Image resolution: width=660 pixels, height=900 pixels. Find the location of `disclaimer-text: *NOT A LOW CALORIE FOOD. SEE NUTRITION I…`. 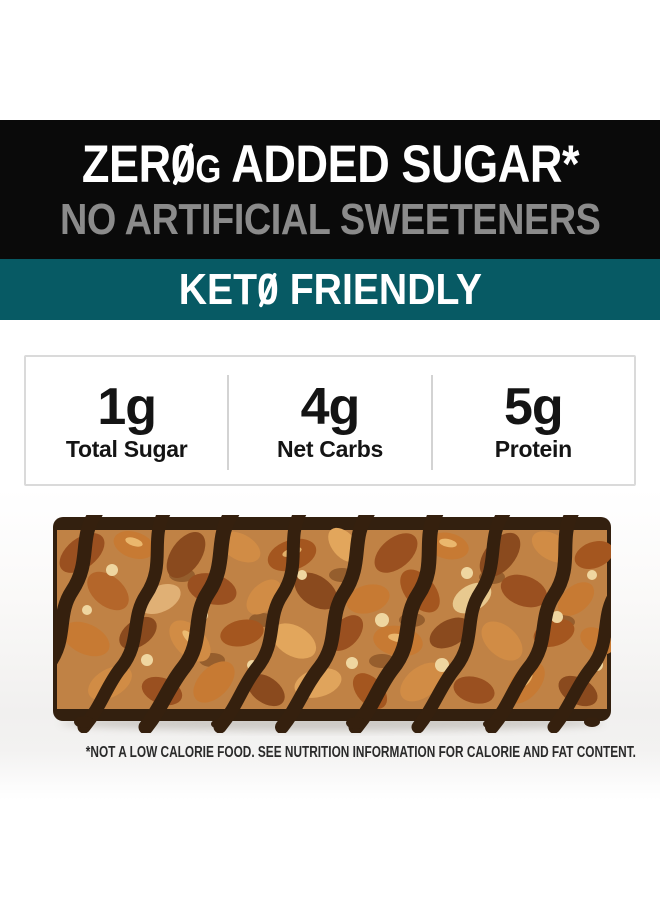

disclaimer-text: *NOT A LOW CALORIE FOOD. SEE NUTRITION I… is located at coordinates (360, 752).